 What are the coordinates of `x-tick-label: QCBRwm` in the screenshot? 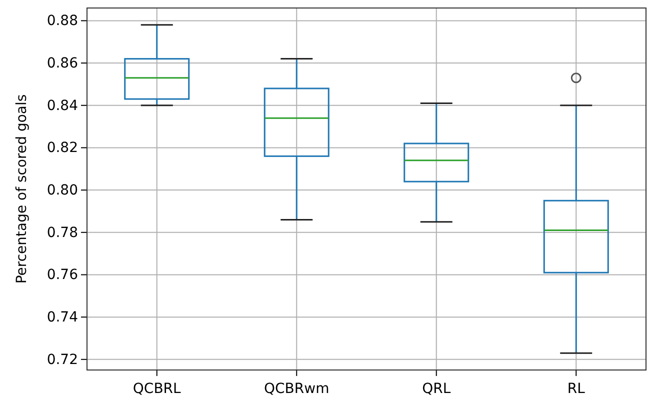 It's located at (297, 389).